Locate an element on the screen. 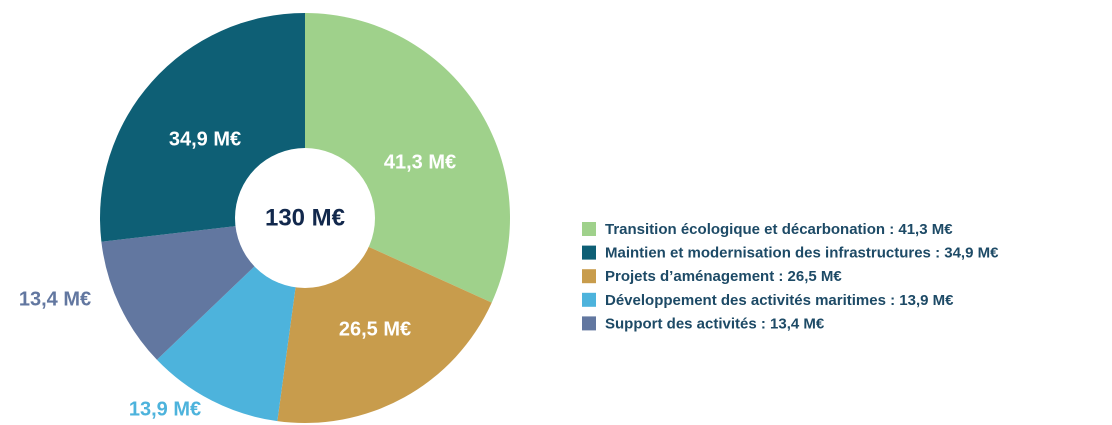  slice-label: 13,4 M€ is located at coordinates (55, 299).